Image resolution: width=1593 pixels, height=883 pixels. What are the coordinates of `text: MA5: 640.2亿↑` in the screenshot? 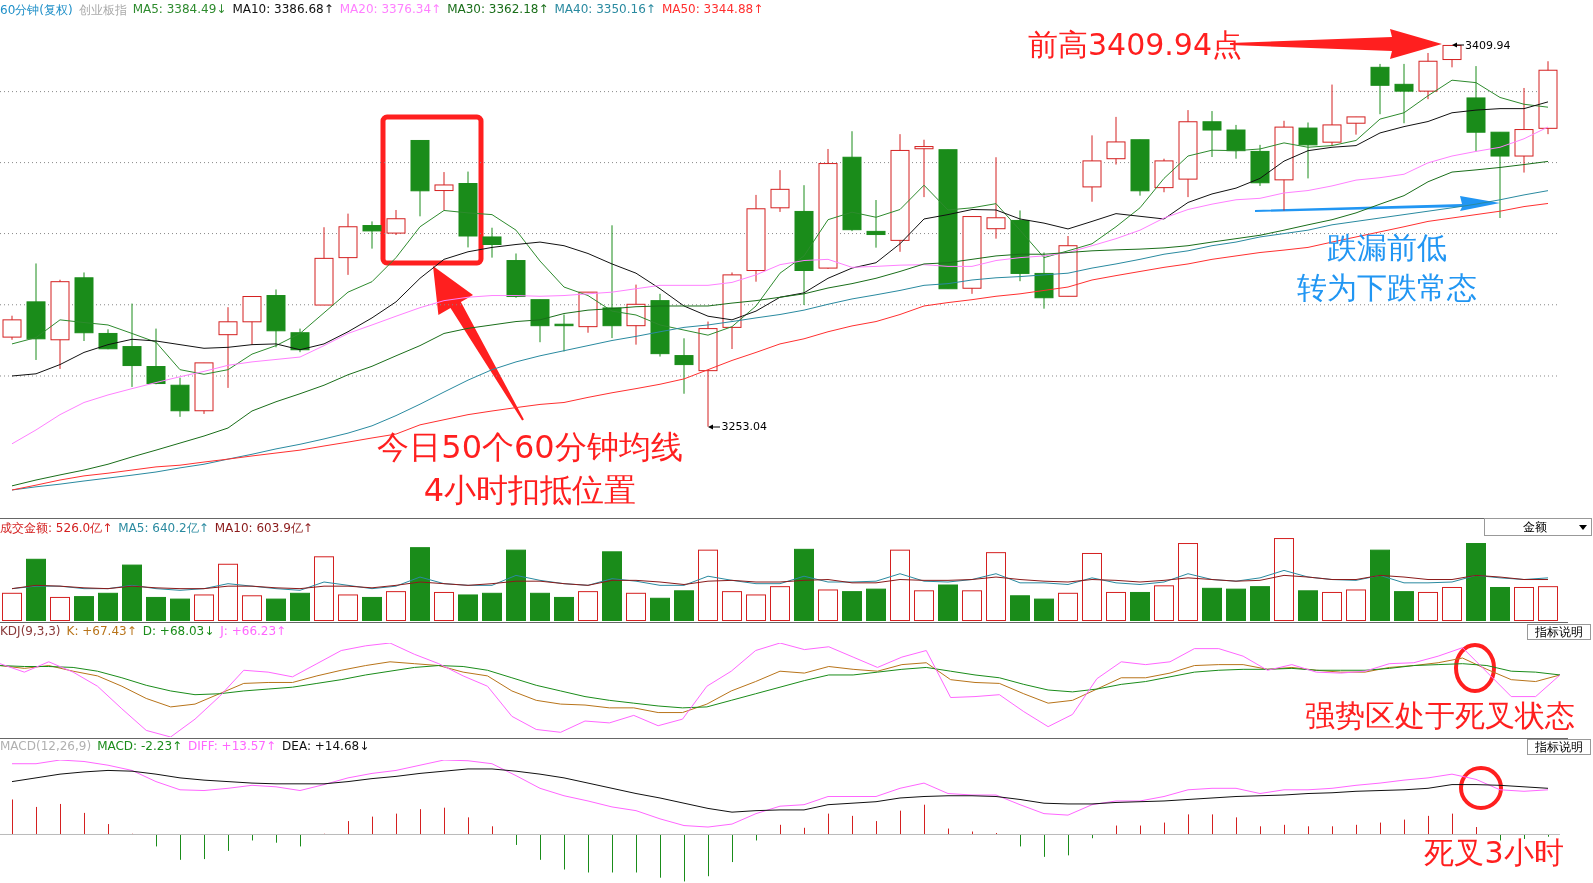 It's located at (163, 528).